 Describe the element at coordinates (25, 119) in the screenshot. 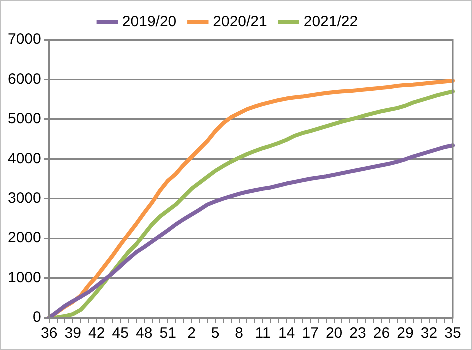

I see `y-tick-label: 5000` at that location.